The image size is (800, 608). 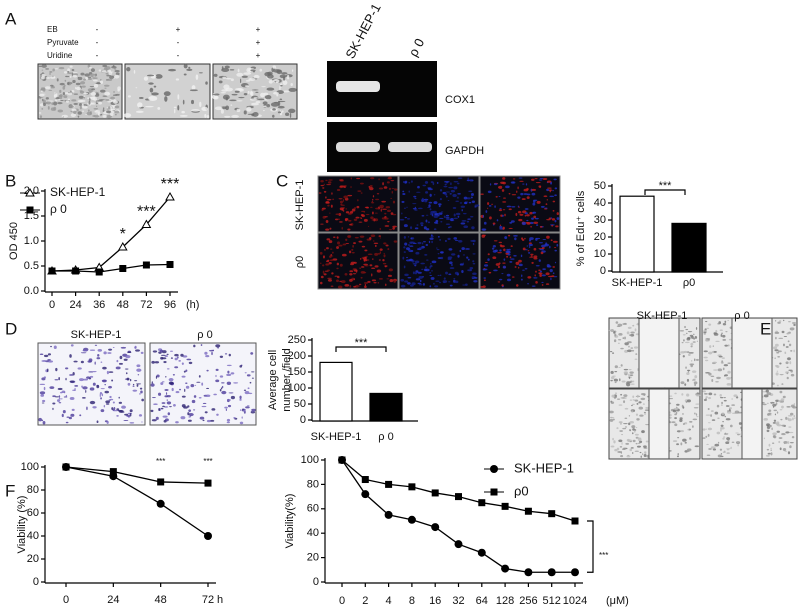 What do you see at coordinates (458, 516) in the screenshot?
I see `series-line` at bounding box center [458, 516].